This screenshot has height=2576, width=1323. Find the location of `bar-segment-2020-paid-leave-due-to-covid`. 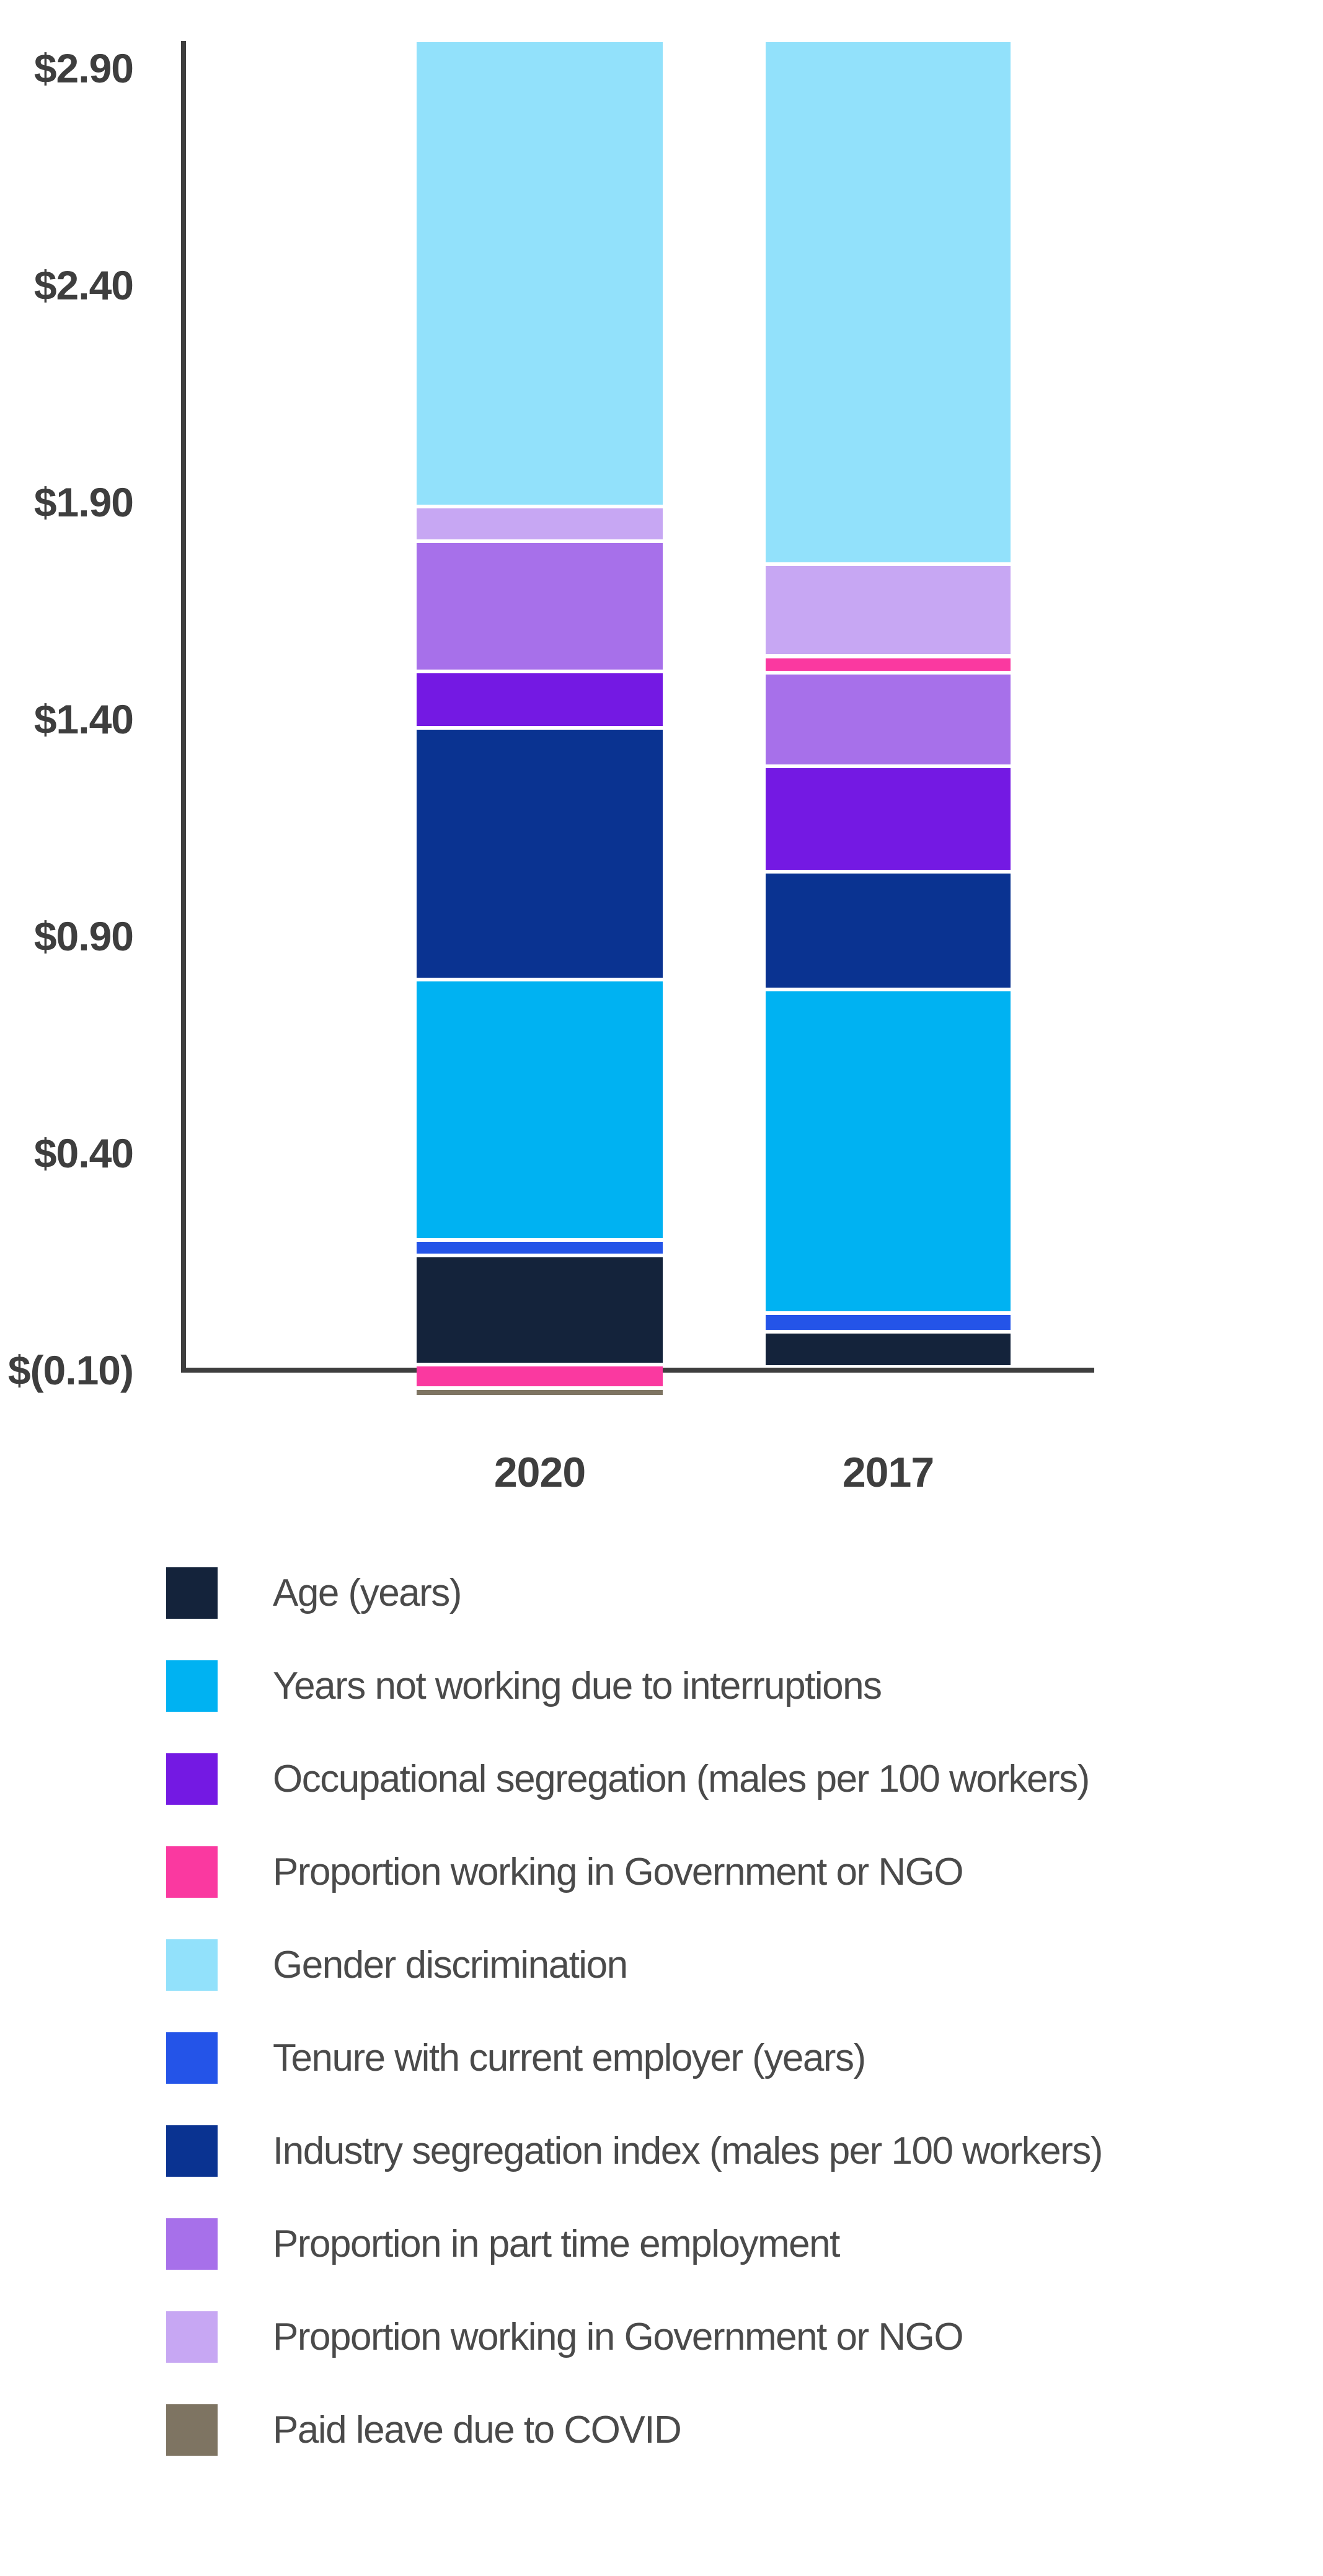

bar-segment-2020-paid-leave-due-to-covid is located at coordinates (540, 1392).